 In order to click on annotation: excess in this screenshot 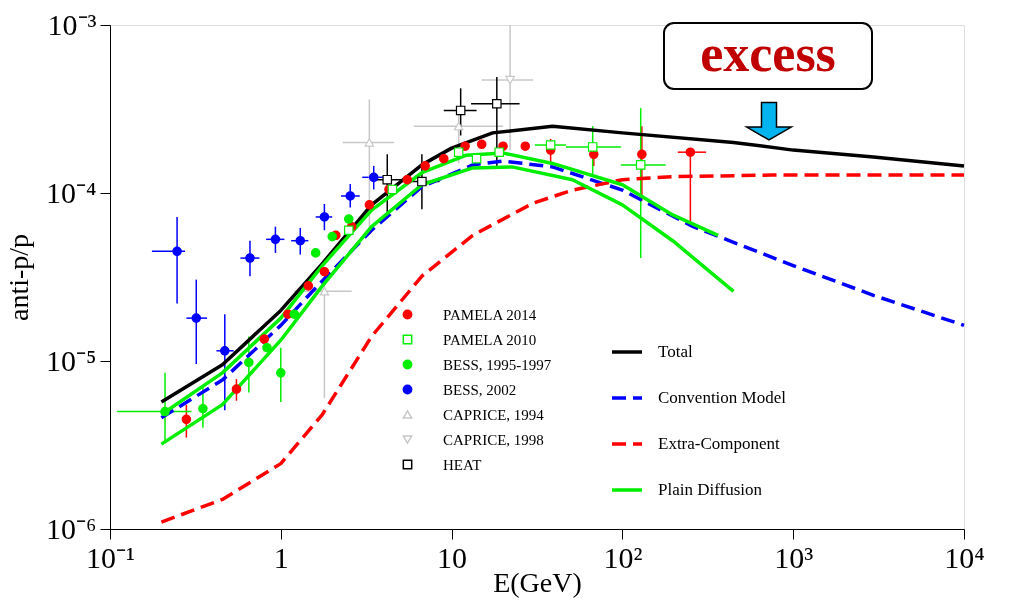, I will do `click(768, 53)`.